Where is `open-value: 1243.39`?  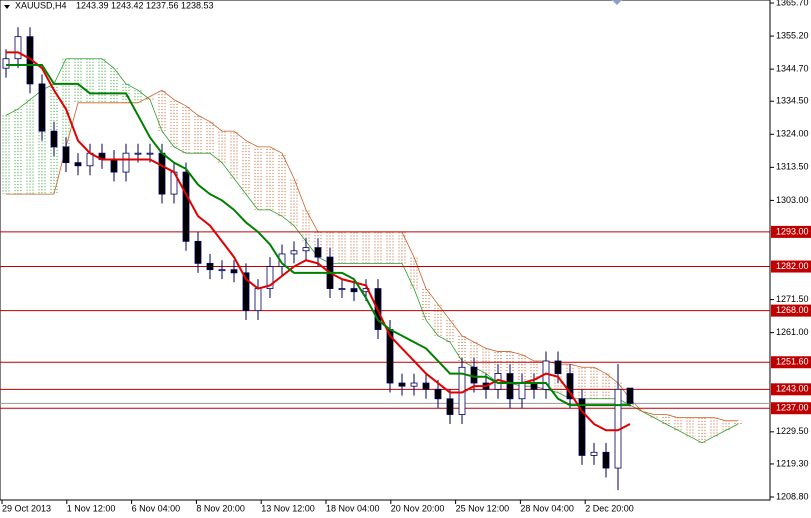
open-value: 1243.39 is located at coordinates (92, 5).